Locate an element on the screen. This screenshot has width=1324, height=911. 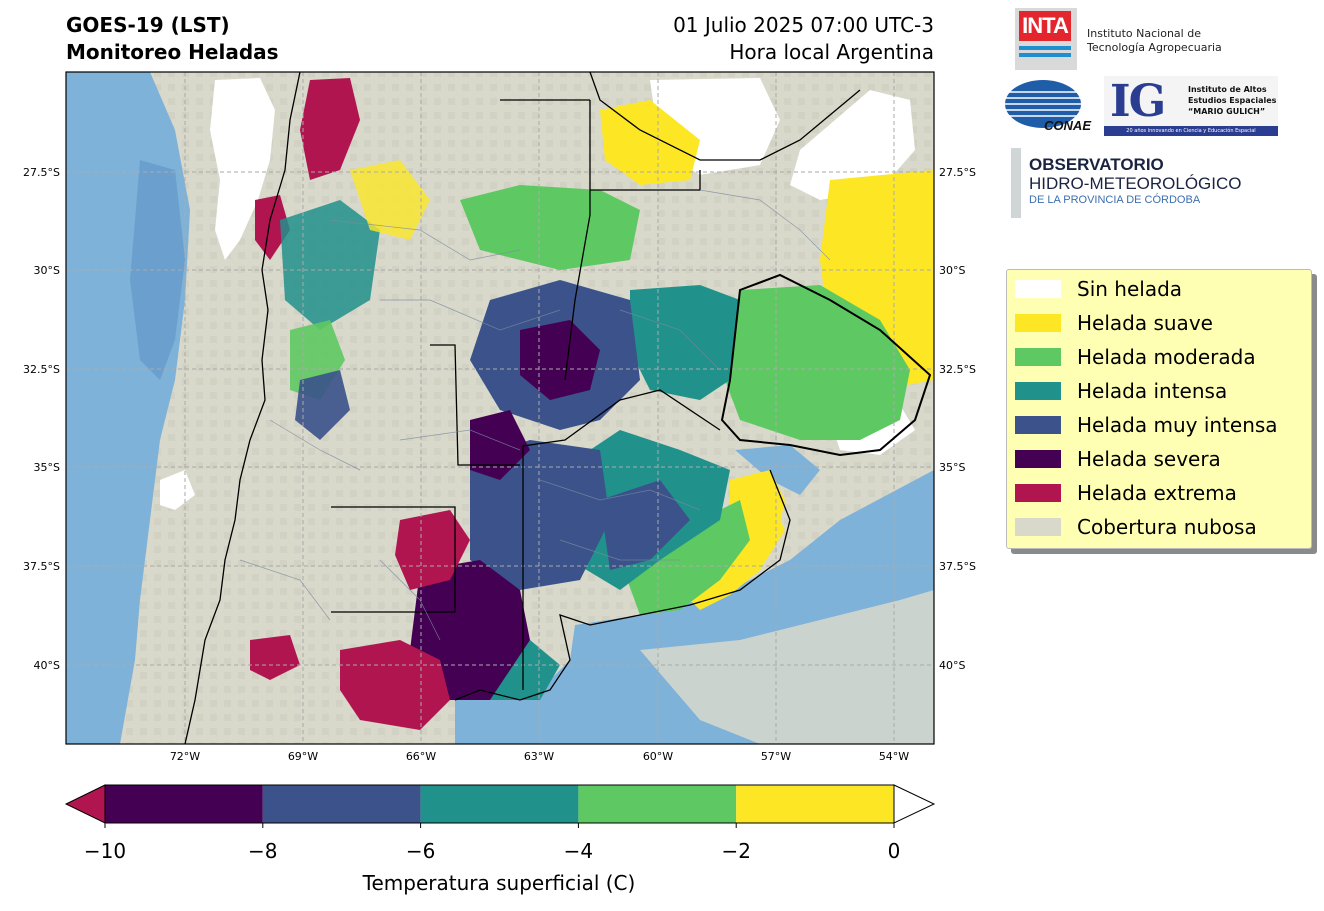
lon-tick: 66°W is located at coordinates (421, 756).